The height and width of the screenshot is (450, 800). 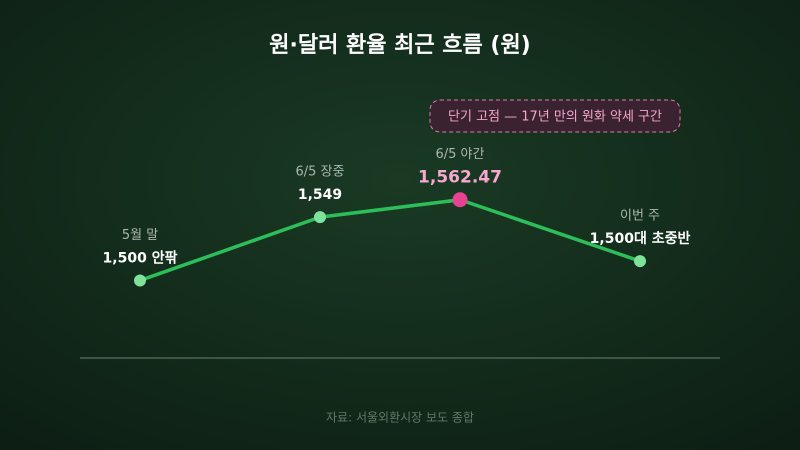 I want to click on annotation-box, so click(x=555, y=116).